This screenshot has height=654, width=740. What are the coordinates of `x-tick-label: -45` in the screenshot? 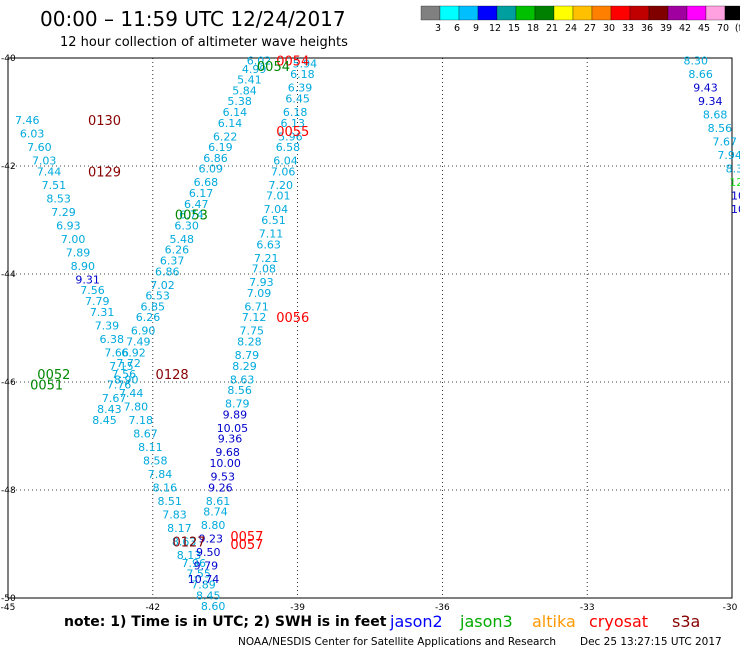 It's located at (8, 608).